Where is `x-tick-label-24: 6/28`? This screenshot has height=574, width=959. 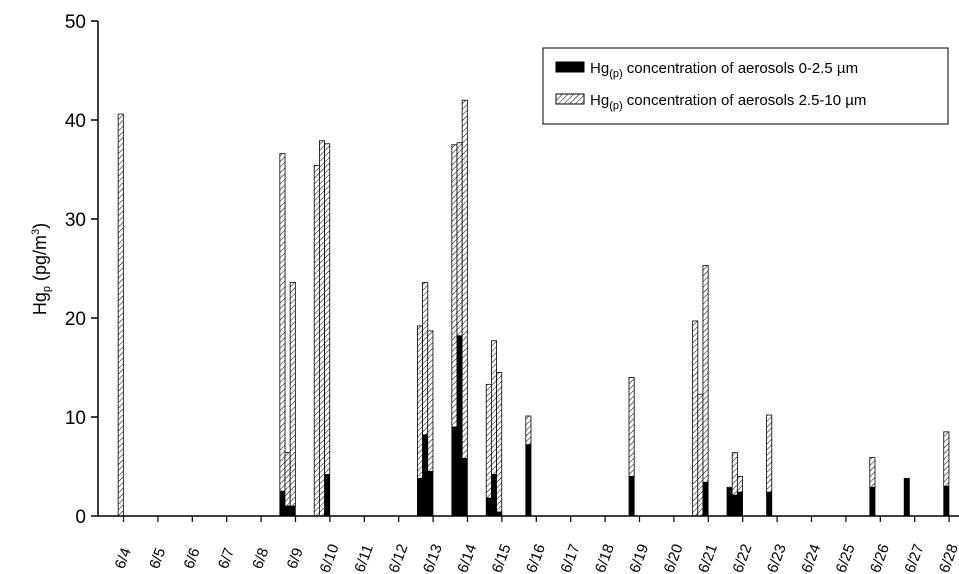
x-tick-label-24: 6/28 is located at coordinates (947, 558).